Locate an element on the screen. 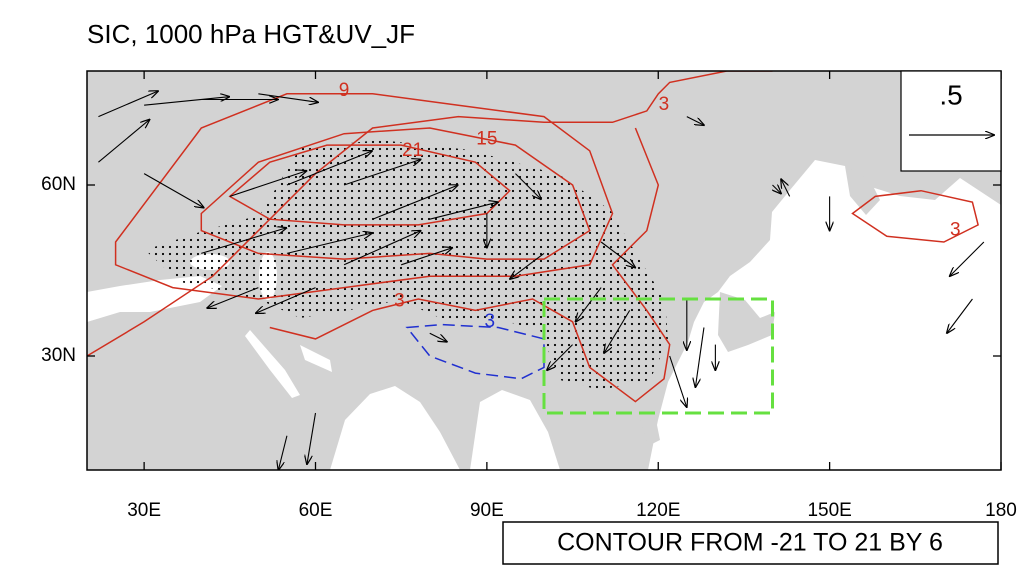 The height and width of the screenshot is (576, 1026). persian-gulf is located at coordinates (316, 358).